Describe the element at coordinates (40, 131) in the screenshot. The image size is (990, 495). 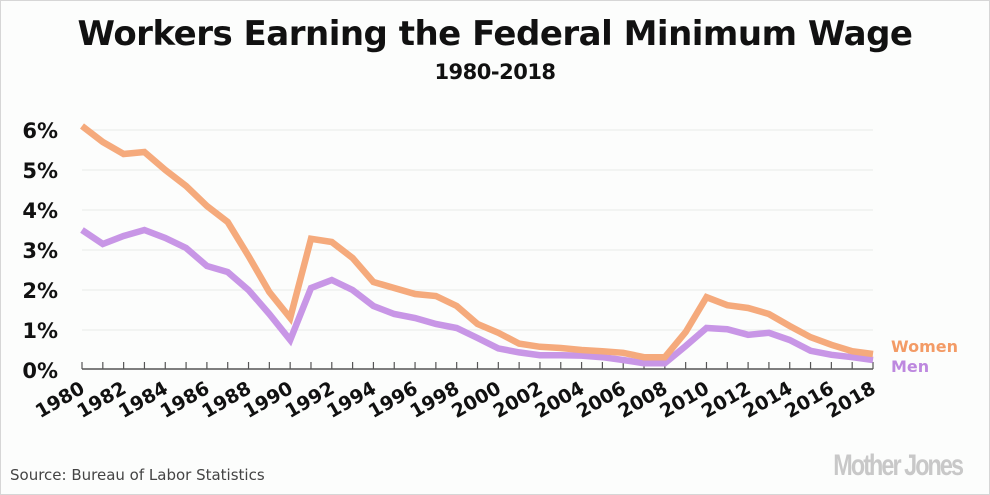
I see `y-tick-label: 6%` at that location.